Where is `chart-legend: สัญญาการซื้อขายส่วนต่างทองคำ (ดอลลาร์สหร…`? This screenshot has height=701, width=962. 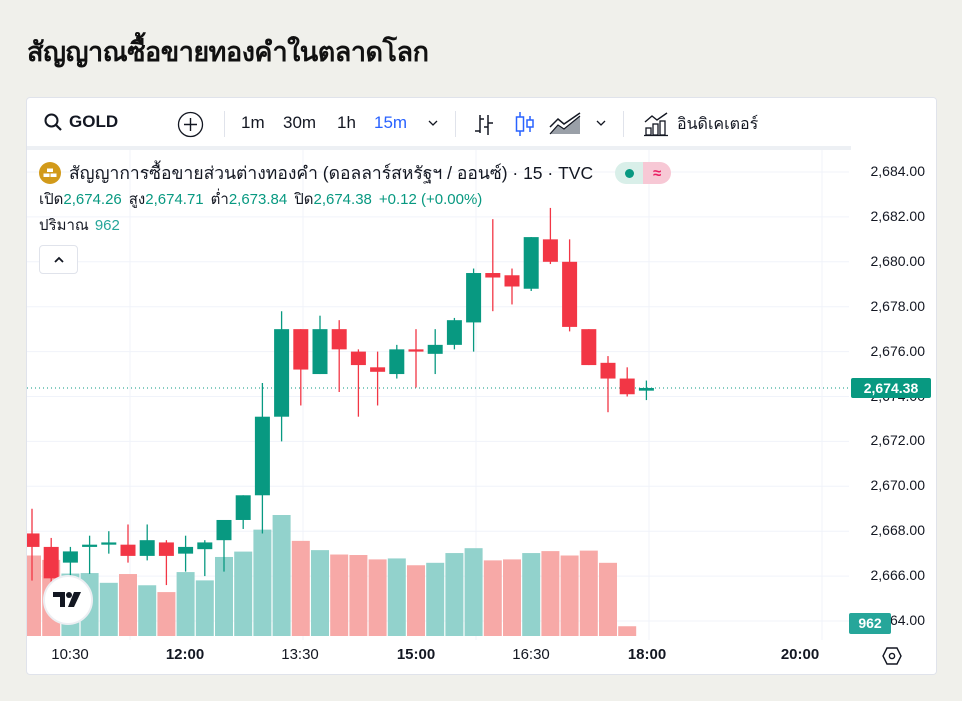 chart-legend: สัญญาการซื้อขายส่วนต่างทองคำ (ดอลลาร์สหร… is located at coordinates (355, 217).